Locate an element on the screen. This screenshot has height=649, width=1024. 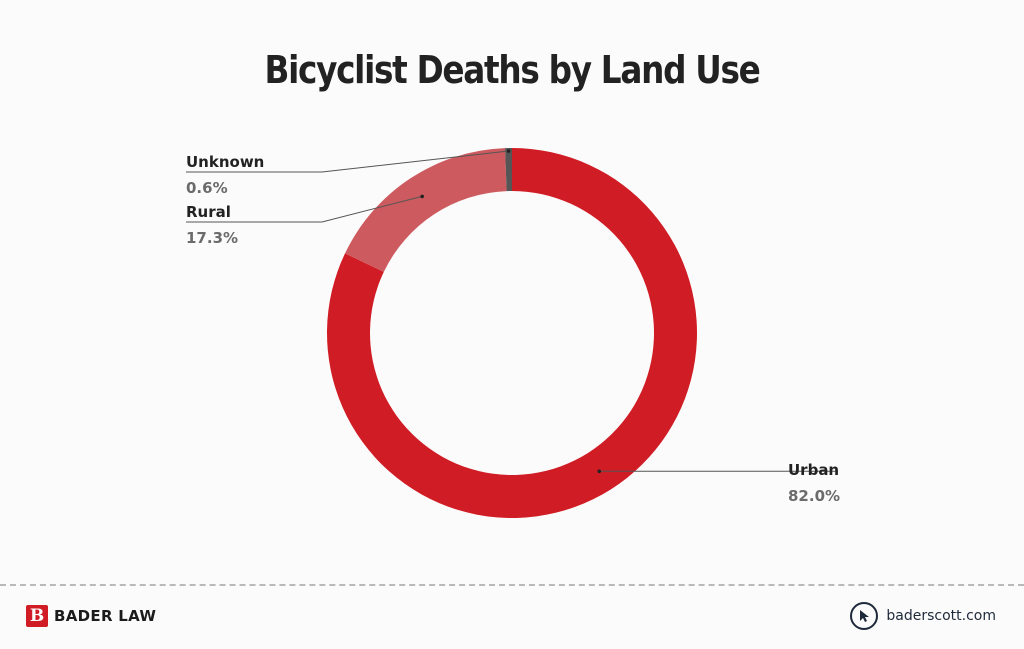
slice-unknown is located at coordinates (508, 170).